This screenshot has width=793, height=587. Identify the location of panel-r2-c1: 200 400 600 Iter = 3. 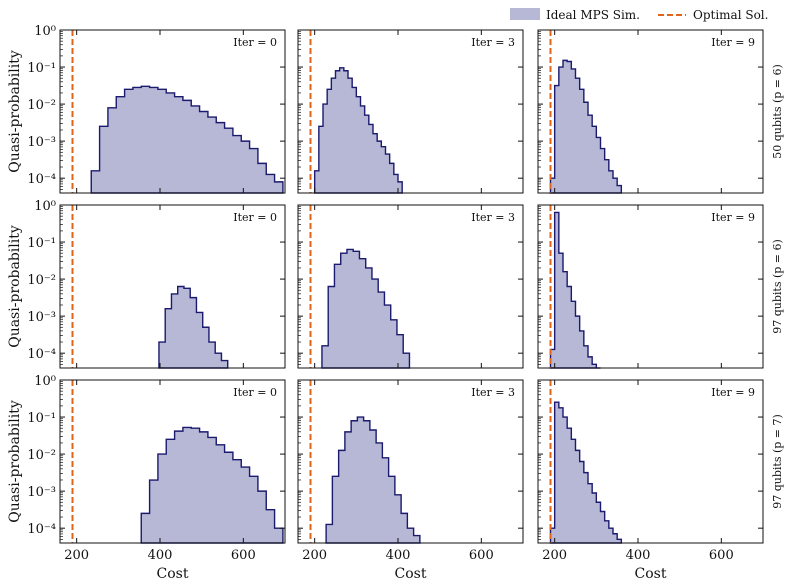
(410, 471).